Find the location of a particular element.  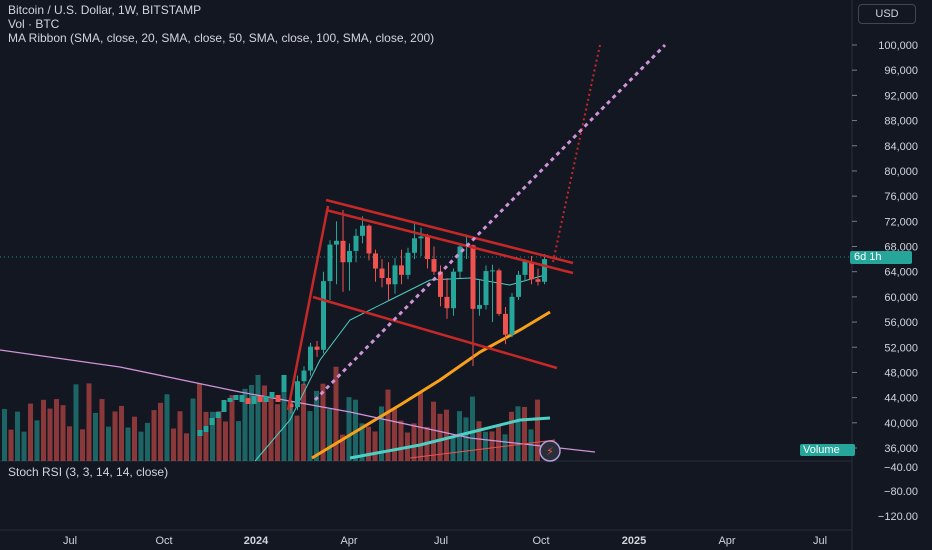

price-tick-label: 72,000 is located at coordinates (901, 222).